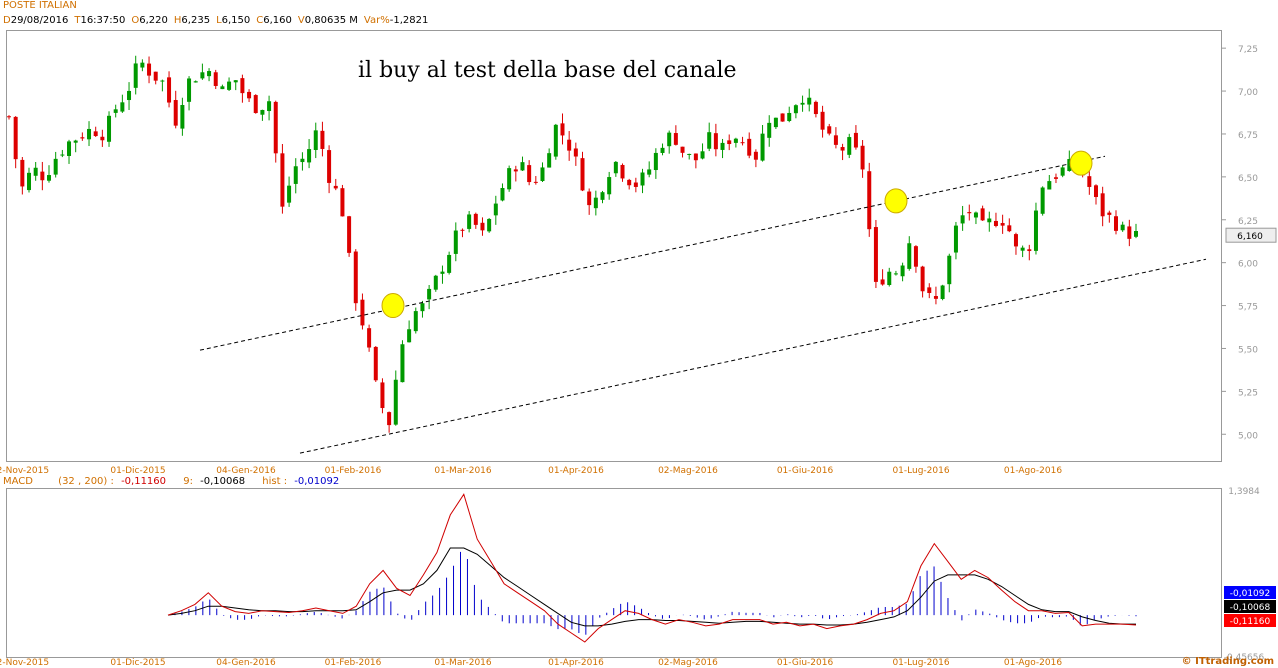 The height and width of the screenshot is (668, 1278). I want to click on x-tick-label: 01-Giu-2016, so click(805, 663).